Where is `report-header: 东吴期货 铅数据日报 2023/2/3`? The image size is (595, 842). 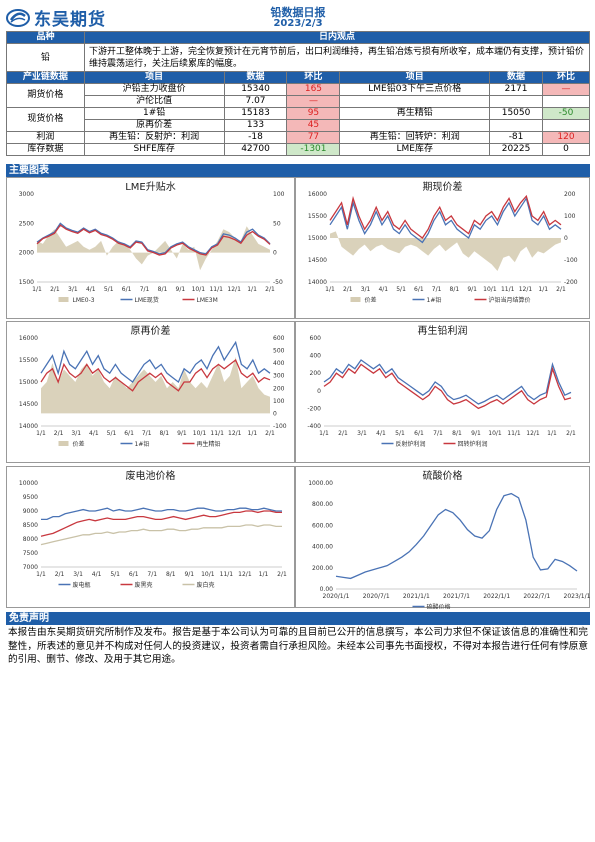
report-header: 东吴期货 铅数据日报 2023/2/3 is located at coordinates (298, 17).